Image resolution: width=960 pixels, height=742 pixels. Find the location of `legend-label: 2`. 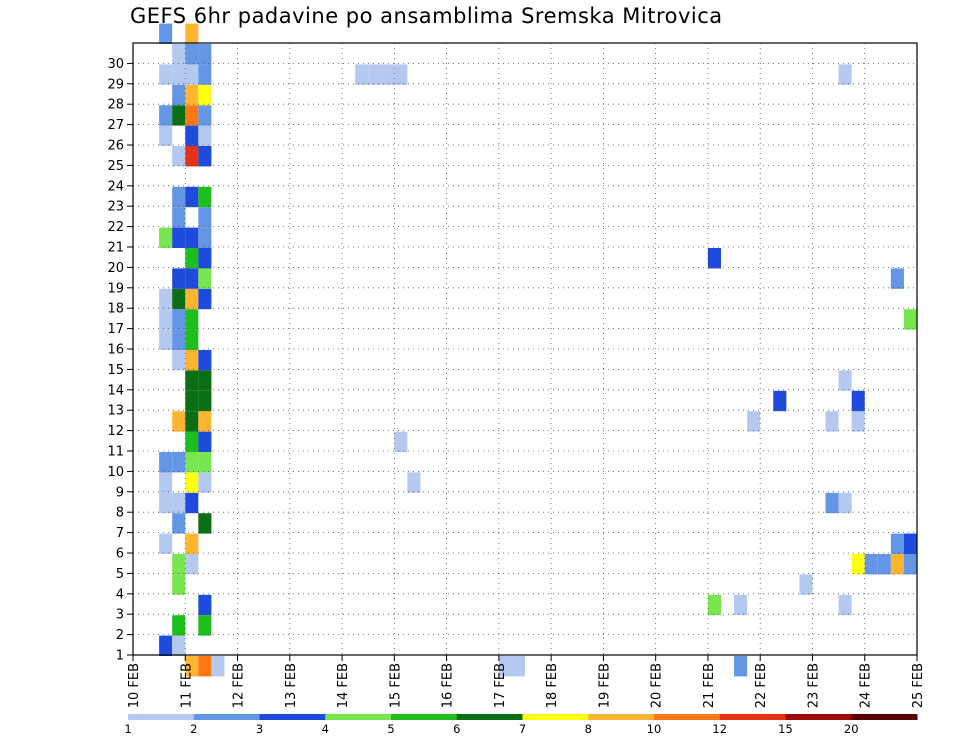

legend-label: 2 is located at coordinates (193, 729).